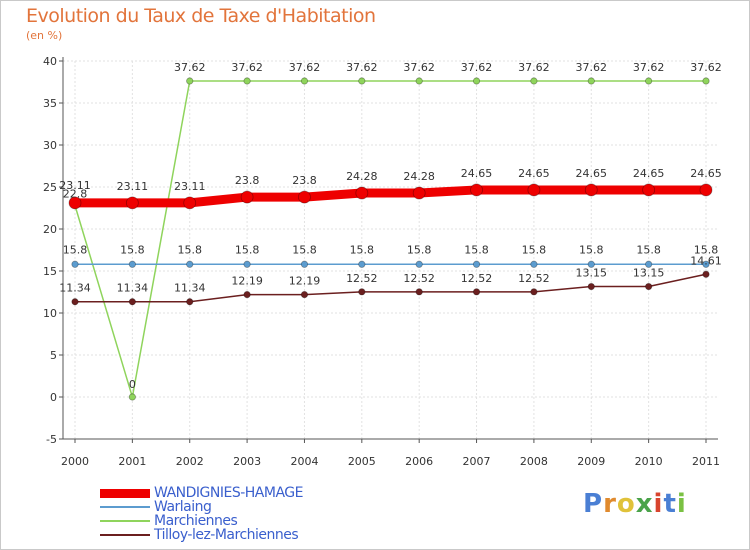 The width and height of the screenshot is (750, 550). I want to click on data-label-tilloy-lez-marchiennes: 13.15, so click(592, 273).